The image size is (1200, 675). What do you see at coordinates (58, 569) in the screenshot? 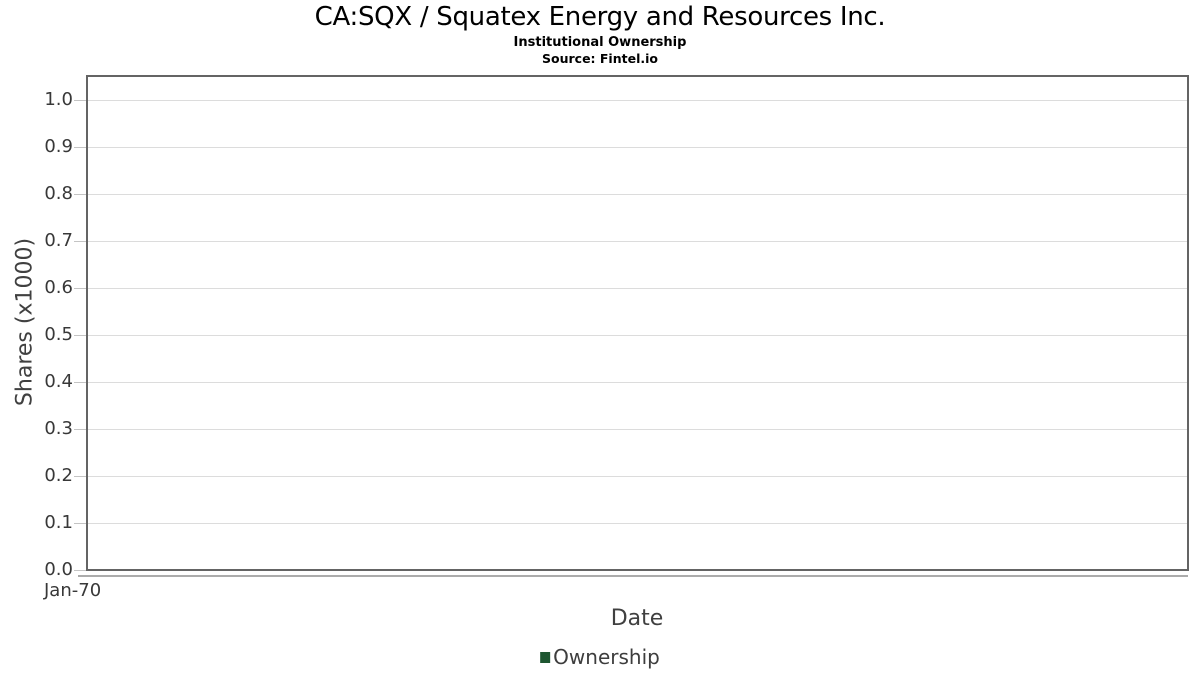
I see `y-tick-label: 0.0` at bounding box center [58, 569].